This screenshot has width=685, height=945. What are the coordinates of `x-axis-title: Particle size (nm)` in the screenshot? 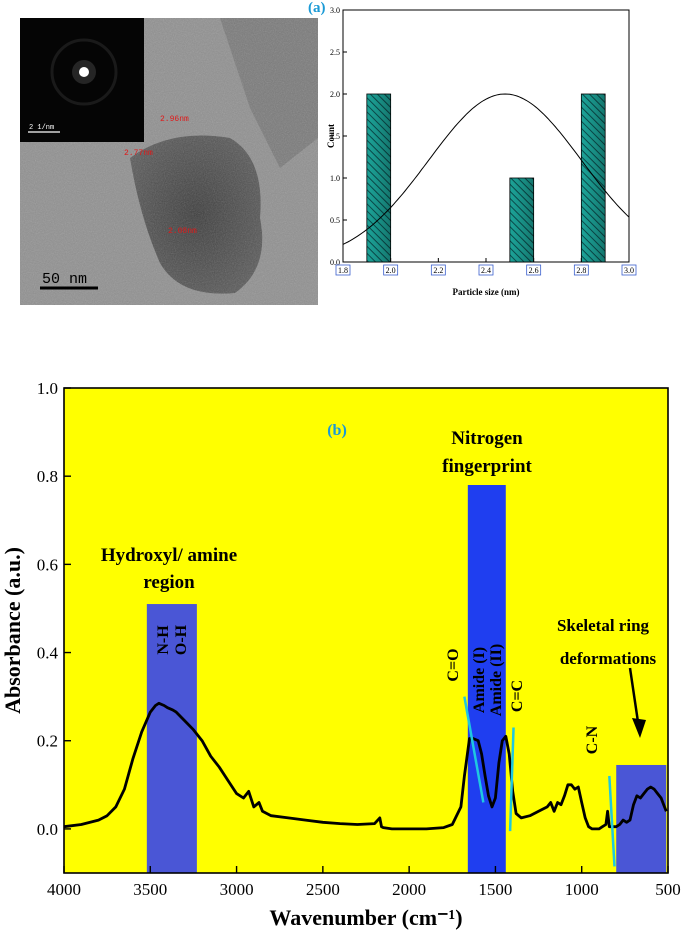 It's located at (486, 292).